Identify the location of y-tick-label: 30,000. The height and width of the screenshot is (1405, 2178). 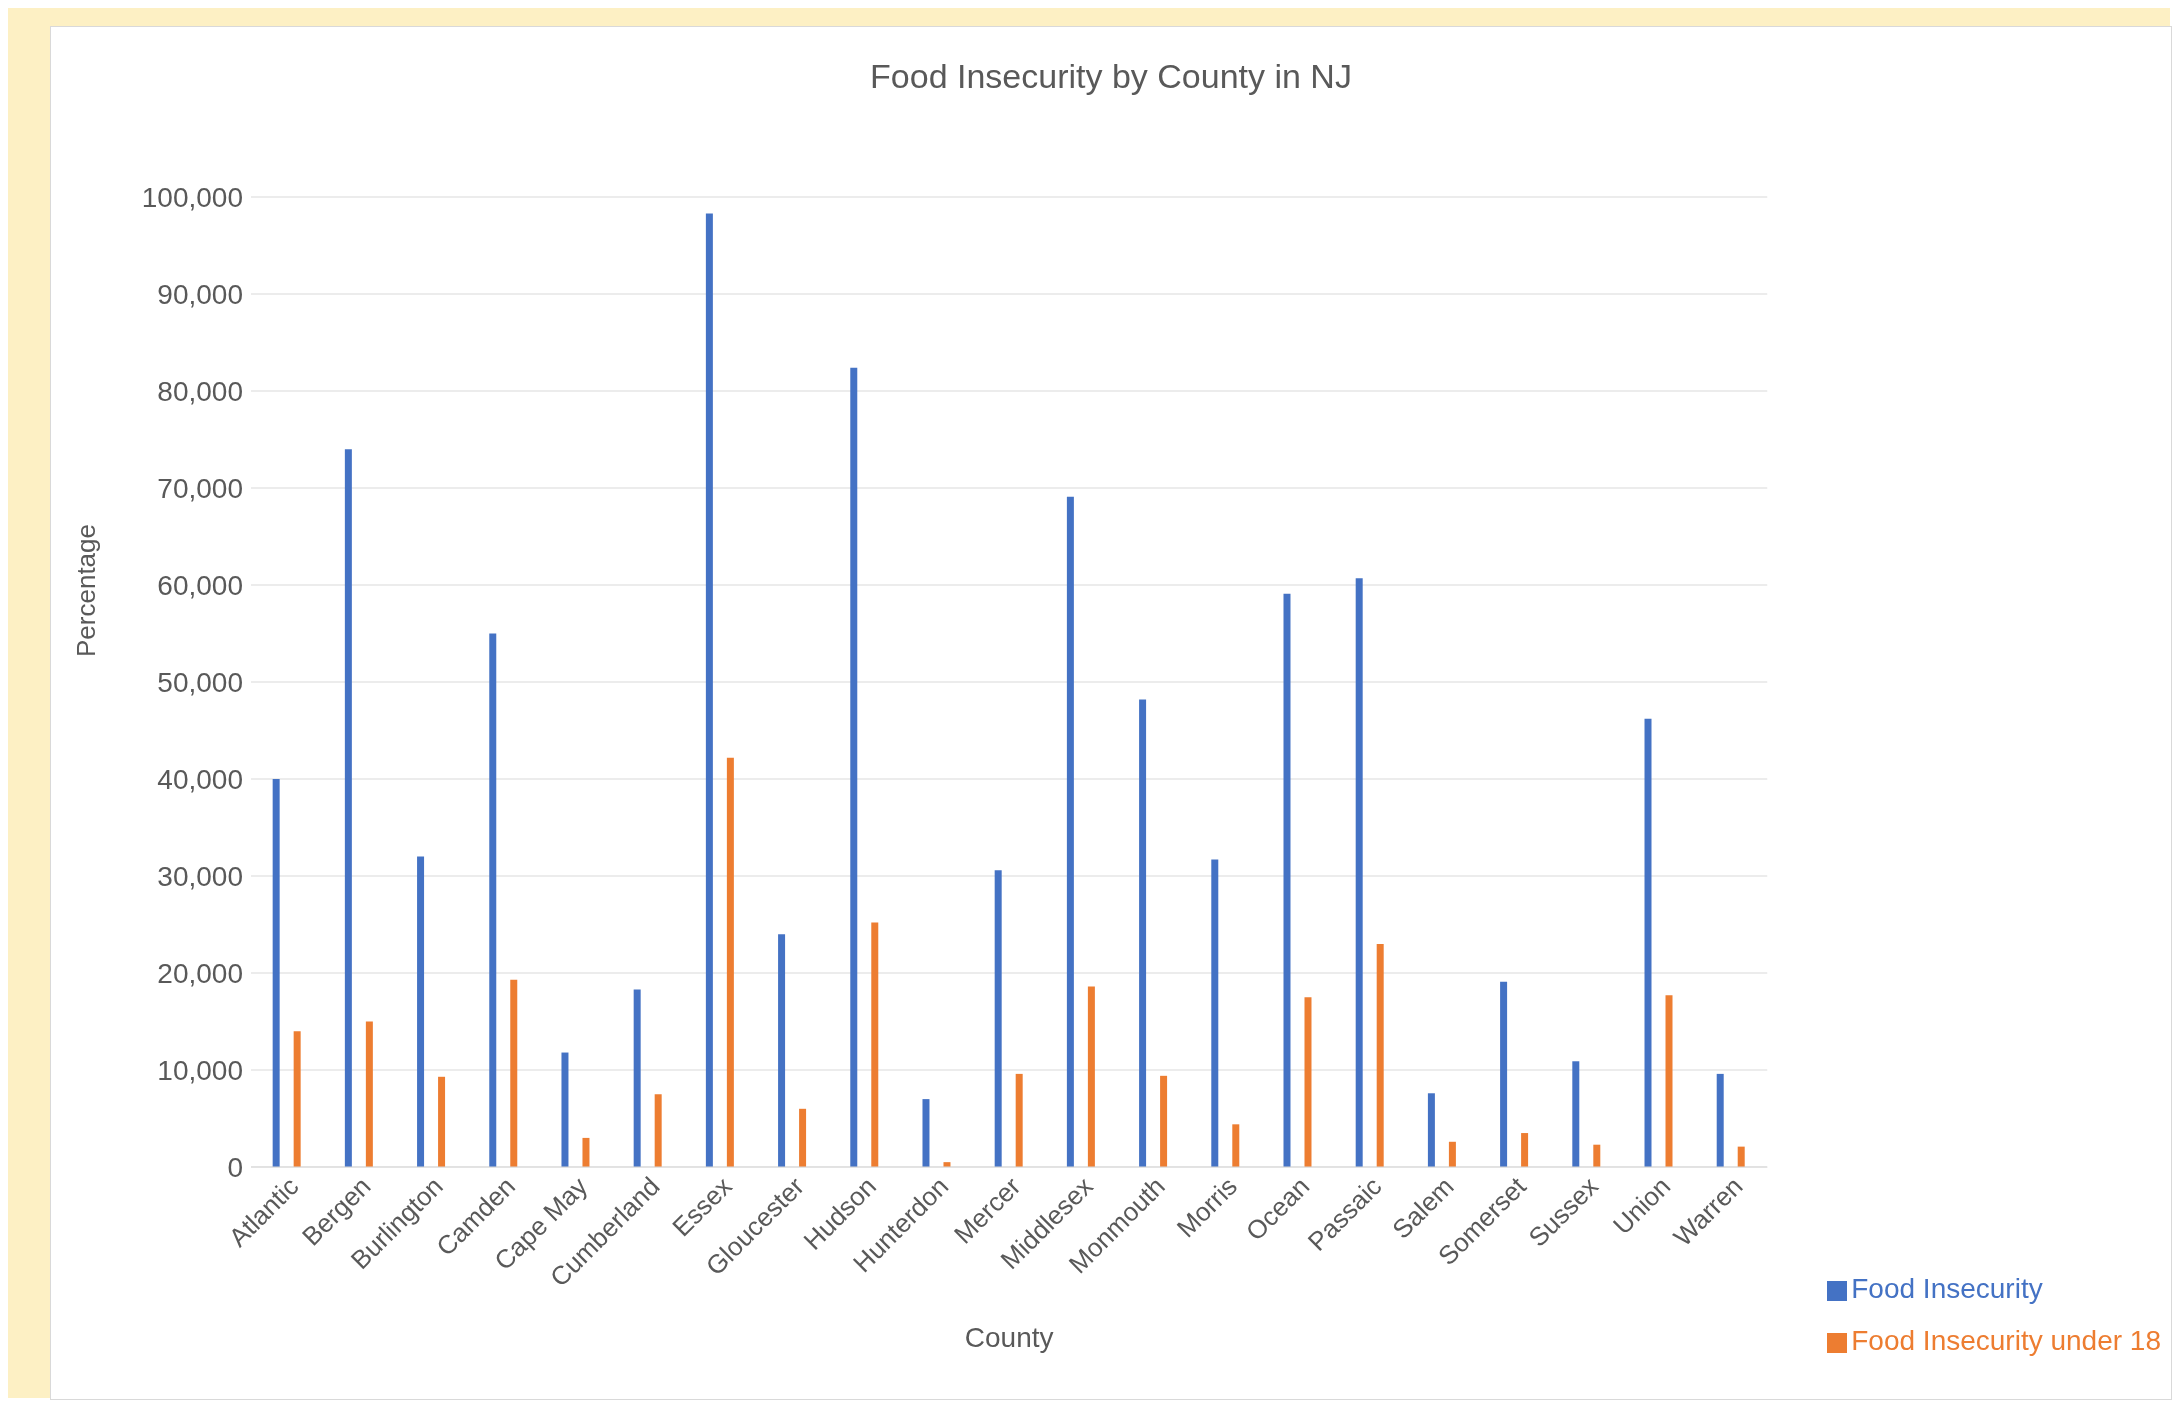
(200, 876).